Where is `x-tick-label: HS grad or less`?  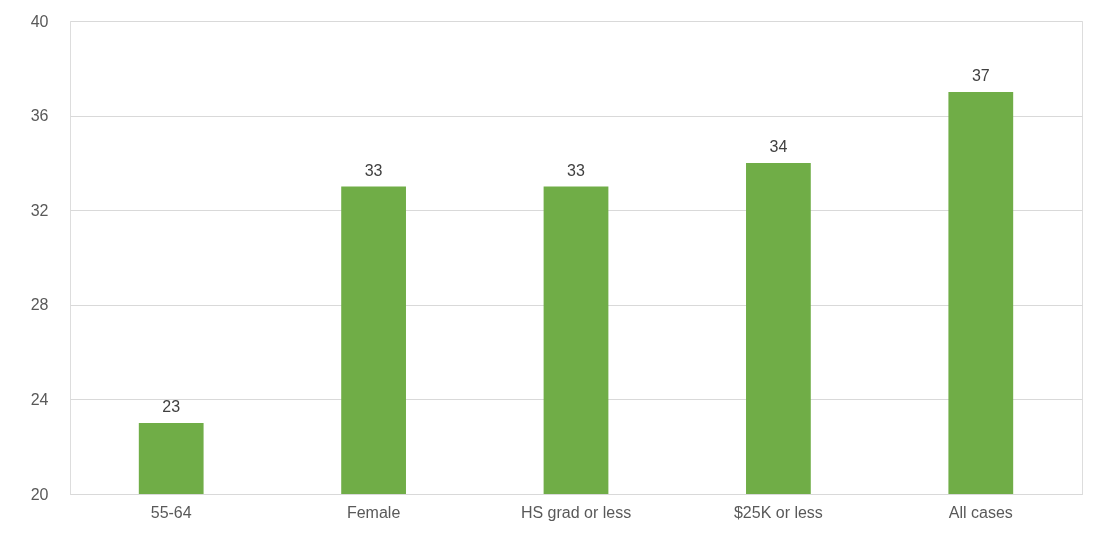
x-tick-label: HS grad or less is located at coordinates (576, 512).